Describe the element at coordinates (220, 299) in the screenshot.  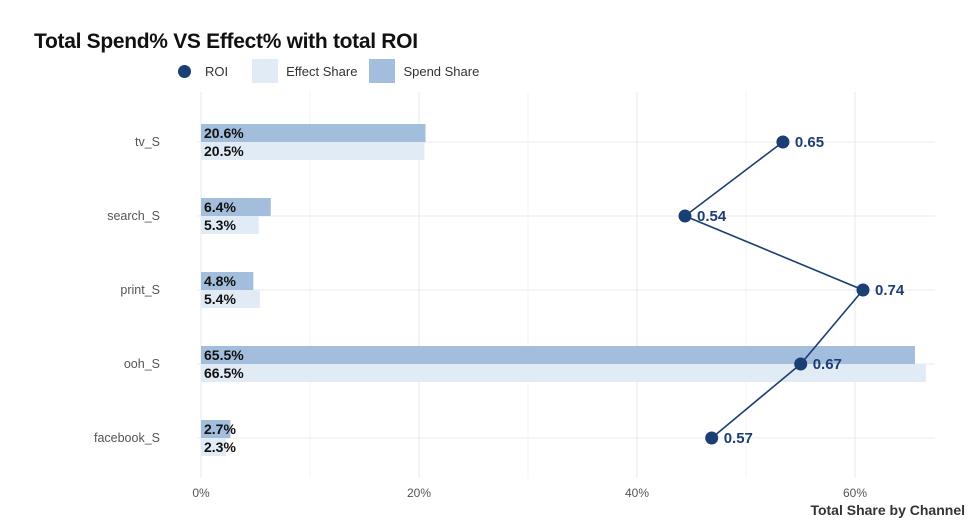
I see `bar-effect-label: 5.4%` at that location.